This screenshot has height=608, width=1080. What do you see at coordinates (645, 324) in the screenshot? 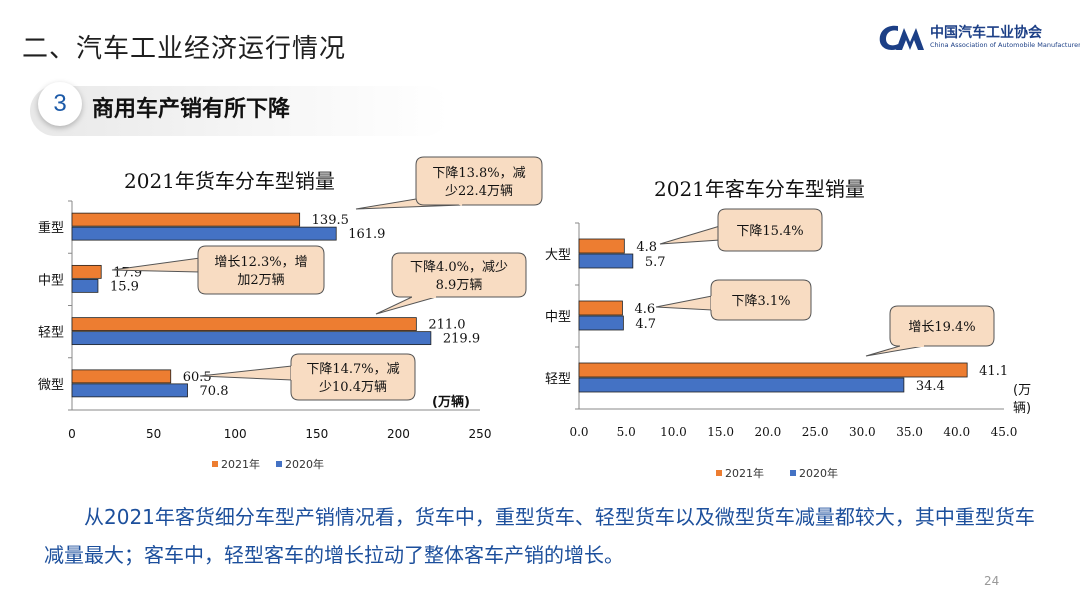
I see `data-label: 4.7` at bounding box center [645, 324].